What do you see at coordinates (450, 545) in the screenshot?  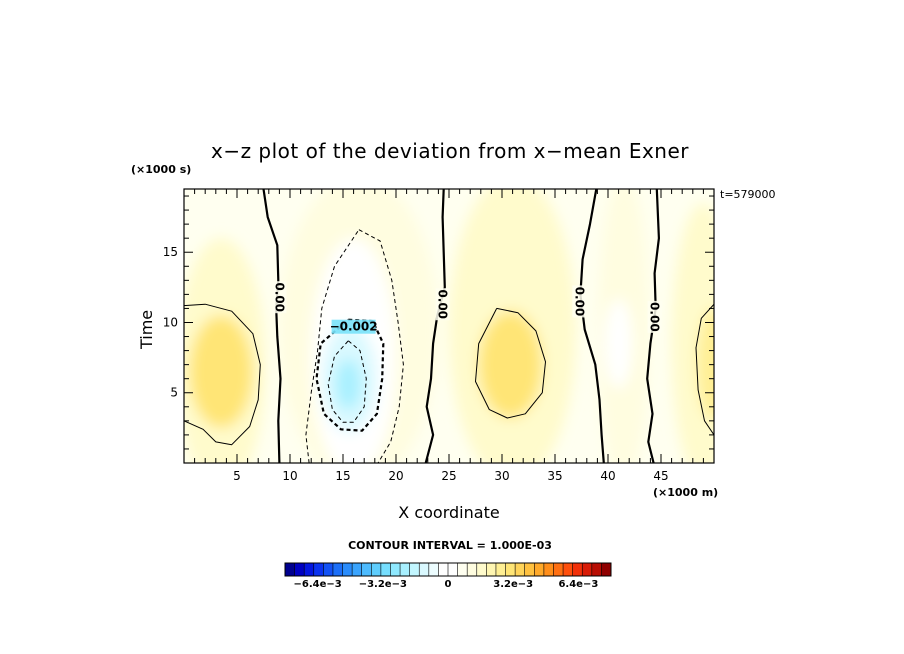 I see `contour-interval-note: CONTOUR INTERVAL = 1.000E-03` at bounding box center [450, 545].